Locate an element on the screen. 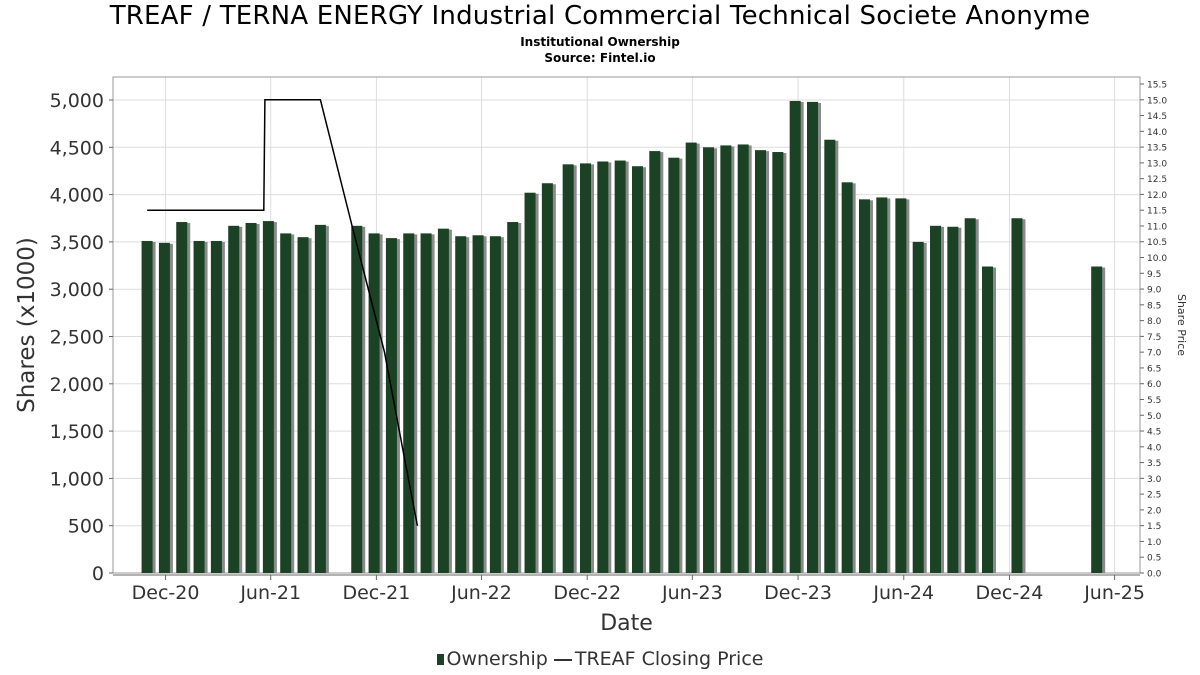 This screenshot has height=675, width=1200. y2-tick-label: 13.5 is located at coordinates (1157, 149).